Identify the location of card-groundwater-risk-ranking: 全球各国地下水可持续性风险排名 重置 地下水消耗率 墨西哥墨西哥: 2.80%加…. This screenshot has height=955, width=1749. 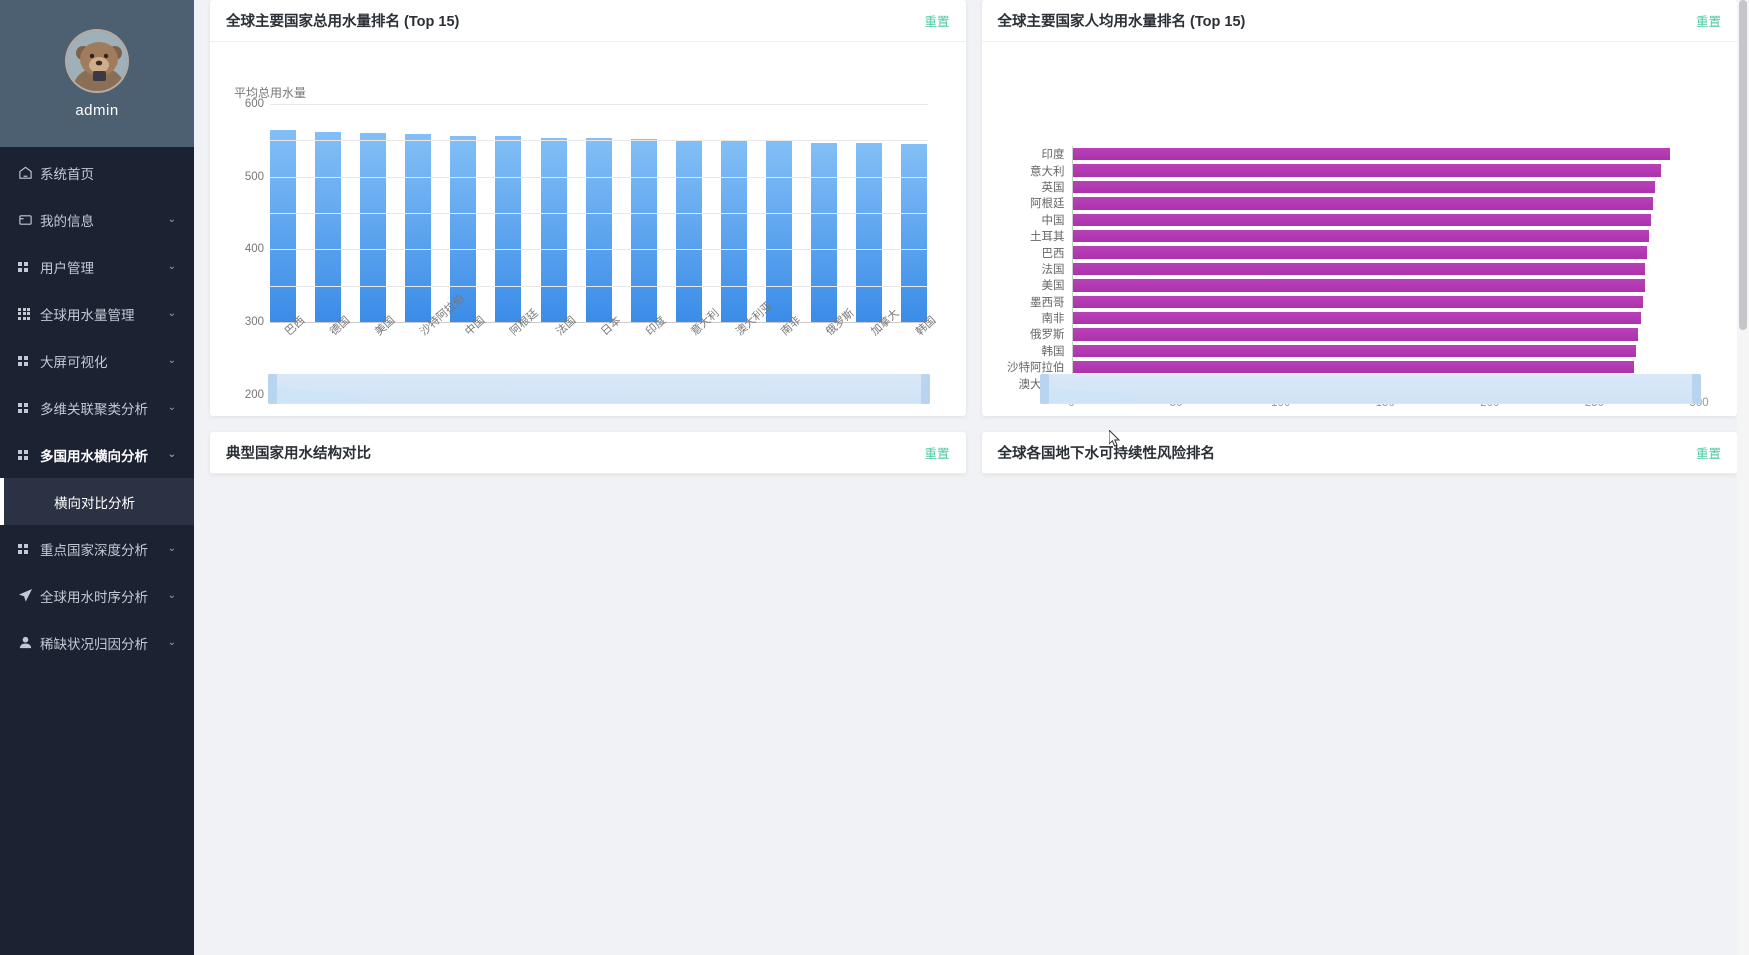
(1359, 453).